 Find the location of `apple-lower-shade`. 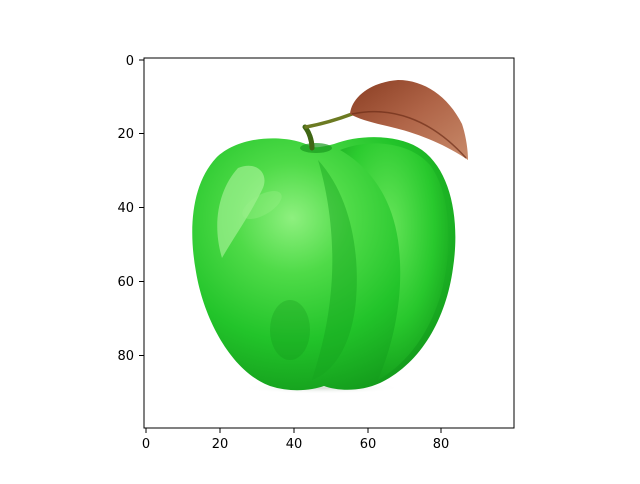

apple-lower-shade is located at coordinates (290, 330).